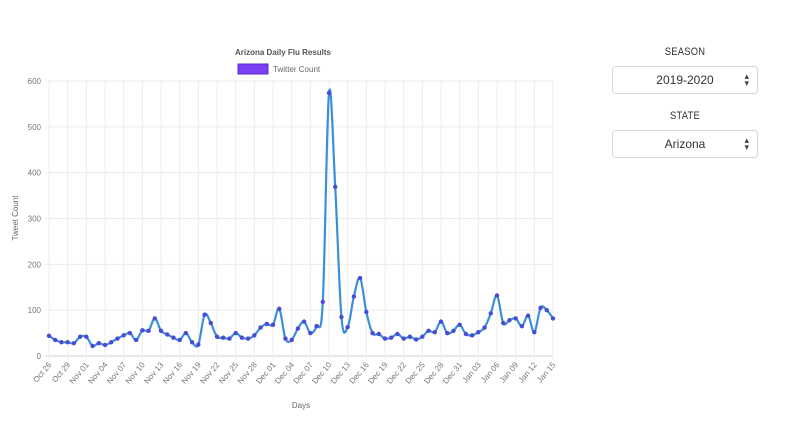  I want to click on svg-text: 100, so click(35, 310).